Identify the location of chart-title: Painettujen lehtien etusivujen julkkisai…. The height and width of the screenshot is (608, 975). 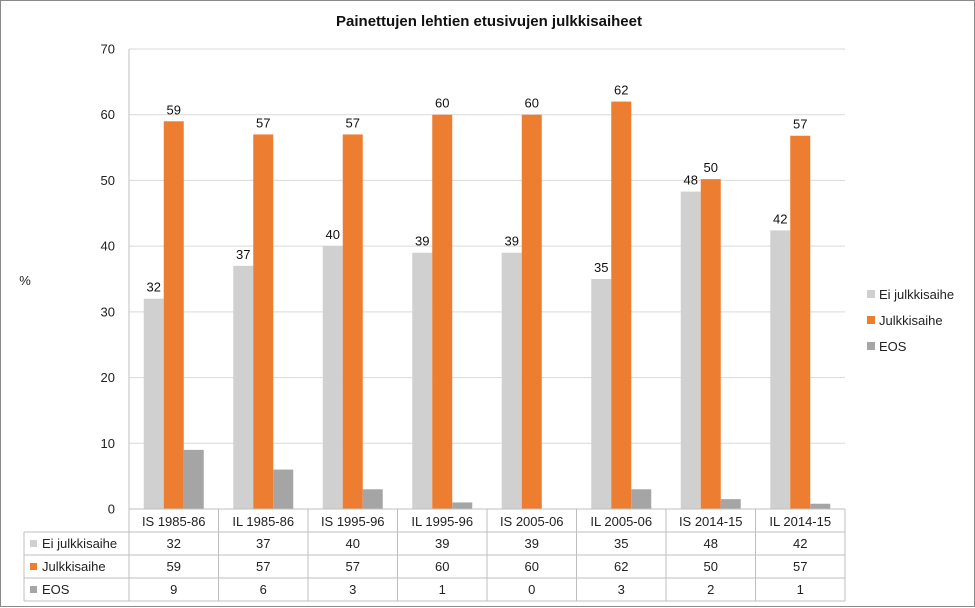
(489, 21).